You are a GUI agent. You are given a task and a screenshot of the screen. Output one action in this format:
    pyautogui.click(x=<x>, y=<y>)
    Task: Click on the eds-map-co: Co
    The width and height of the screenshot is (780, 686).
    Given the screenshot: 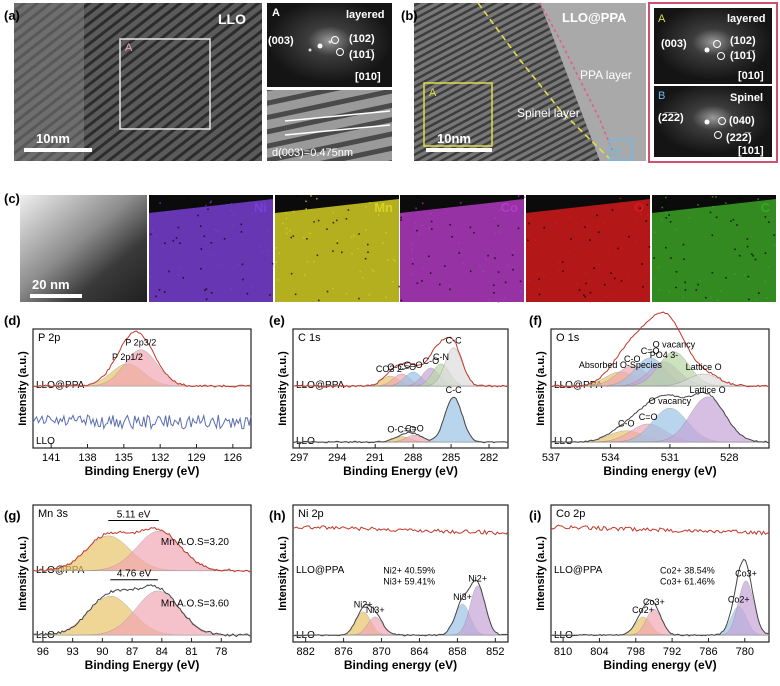 What is the action you would take?
    pyautogui.click(x=463, y=249)
    